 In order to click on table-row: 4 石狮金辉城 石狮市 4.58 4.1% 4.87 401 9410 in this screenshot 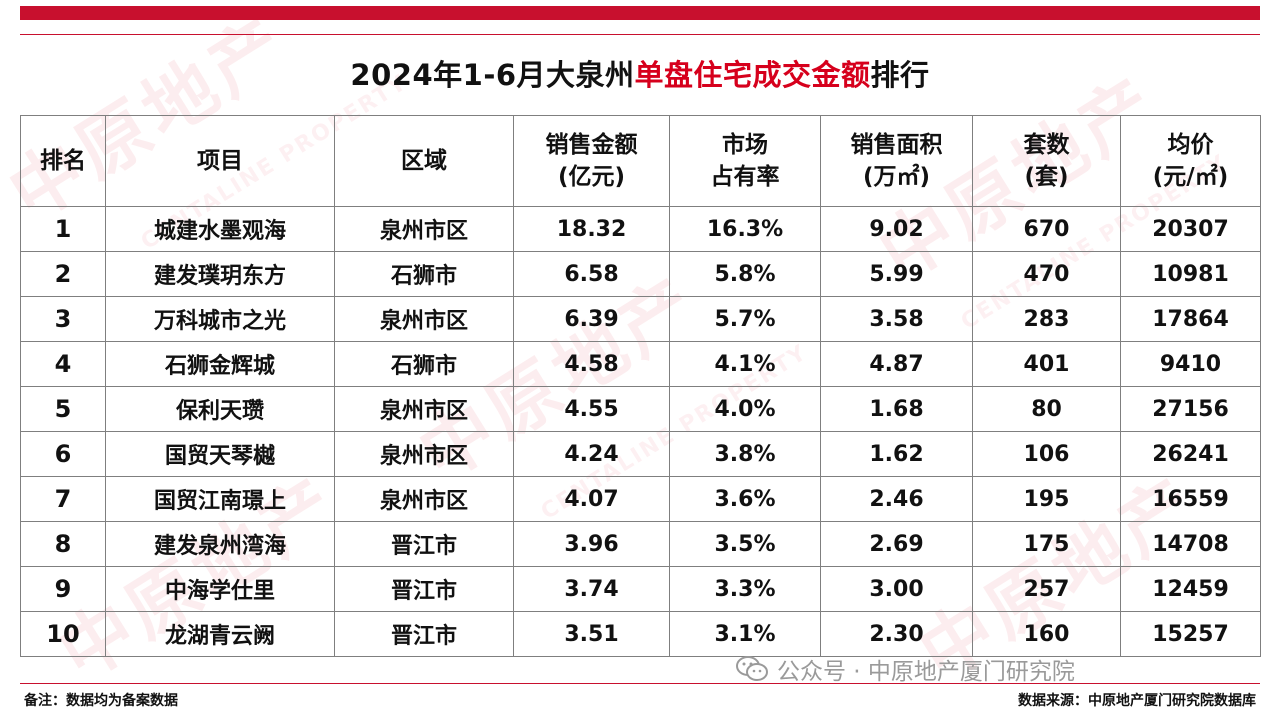, I will do `click(640, 364)`.